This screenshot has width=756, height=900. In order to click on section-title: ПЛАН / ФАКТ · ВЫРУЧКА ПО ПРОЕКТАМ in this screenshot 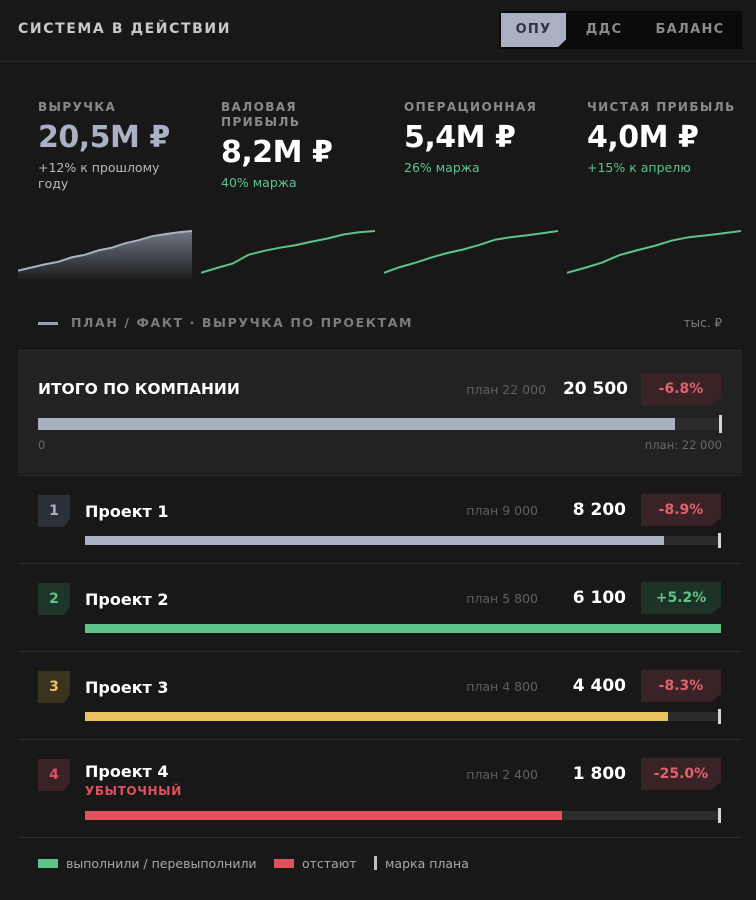, I will do `click(242, 322)`.